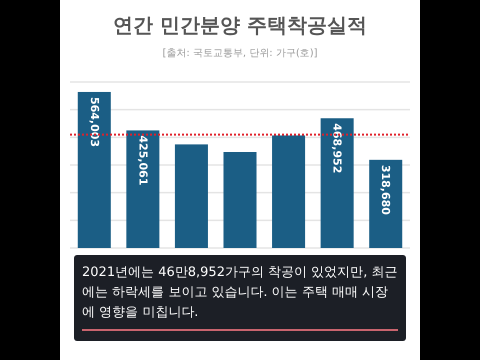 The width and height of the screenshot is (480, 360). What do you see at coordinates (94, 122) in the screenshot?
I see `data-label: 564,003` at bounding box center [94, 122].